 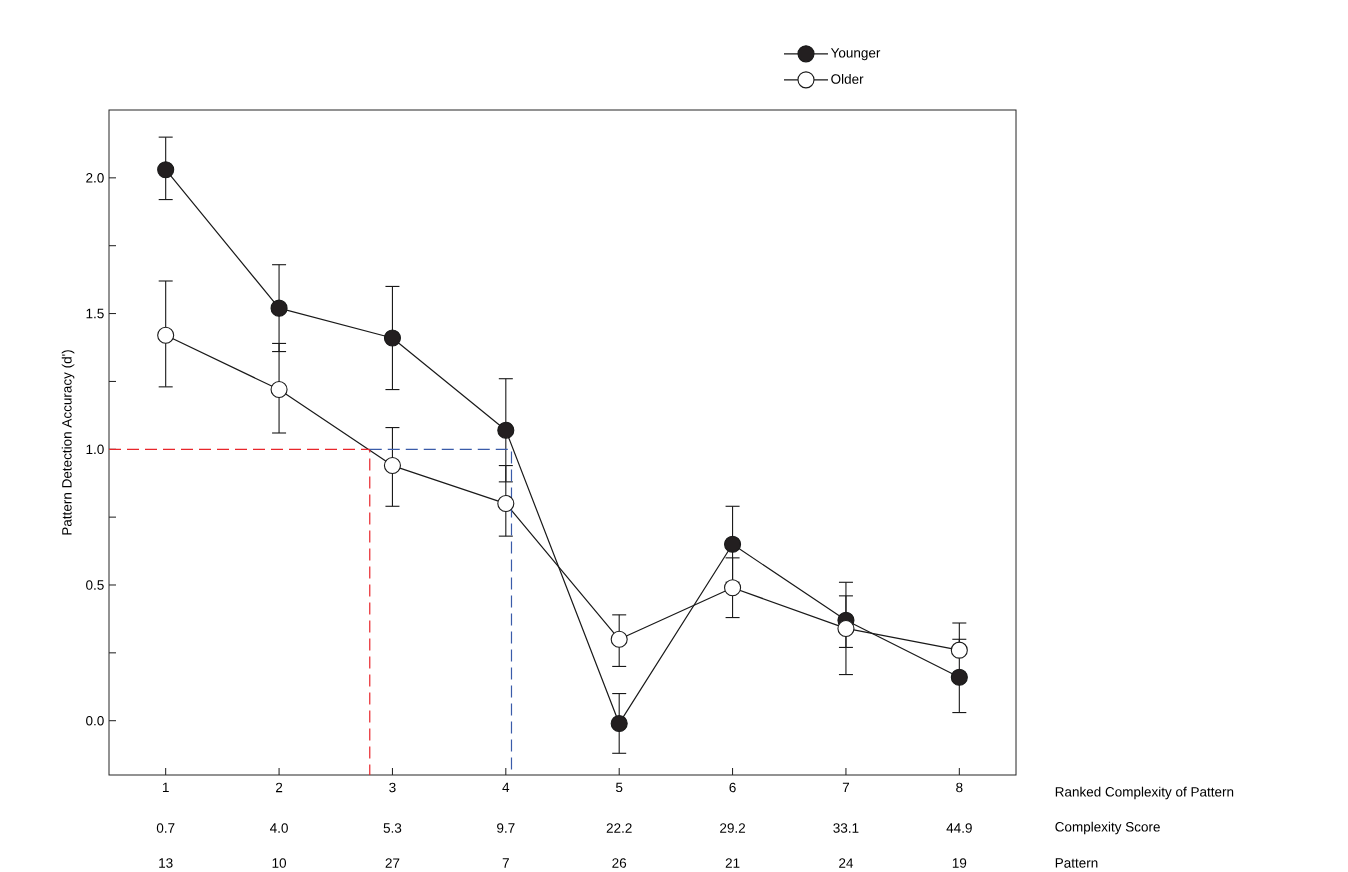 What do you see at coordinates (278, 828) in the screenshot?
I see `text: 4.0` at bounding box center [278, 828].